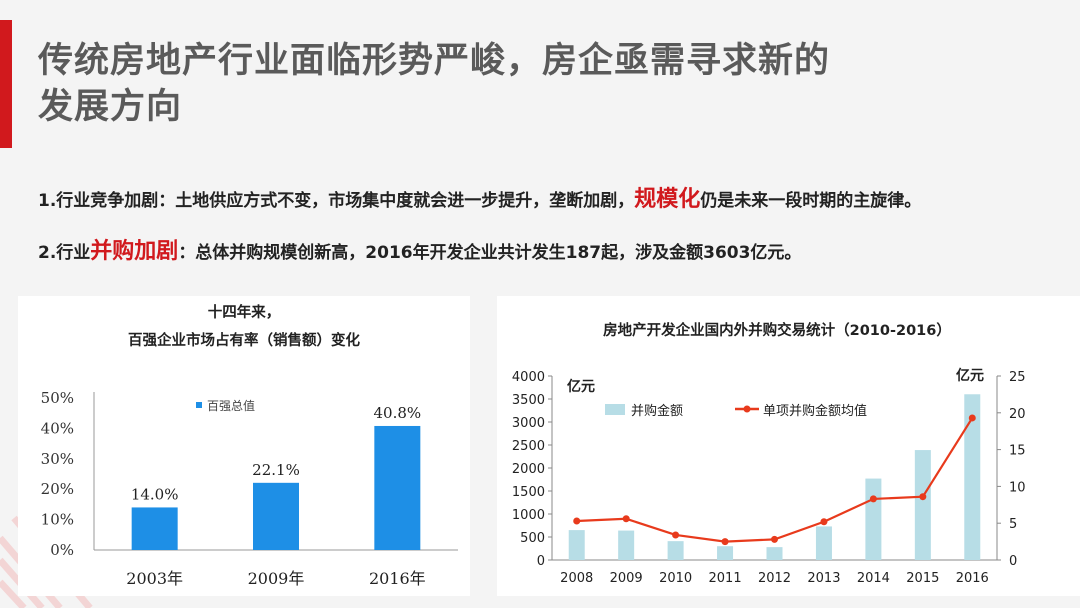 Image resolution: width=1080 pixels, height=608 pixels. I want to click on right-tick-label: 5, so click(1013, 524).